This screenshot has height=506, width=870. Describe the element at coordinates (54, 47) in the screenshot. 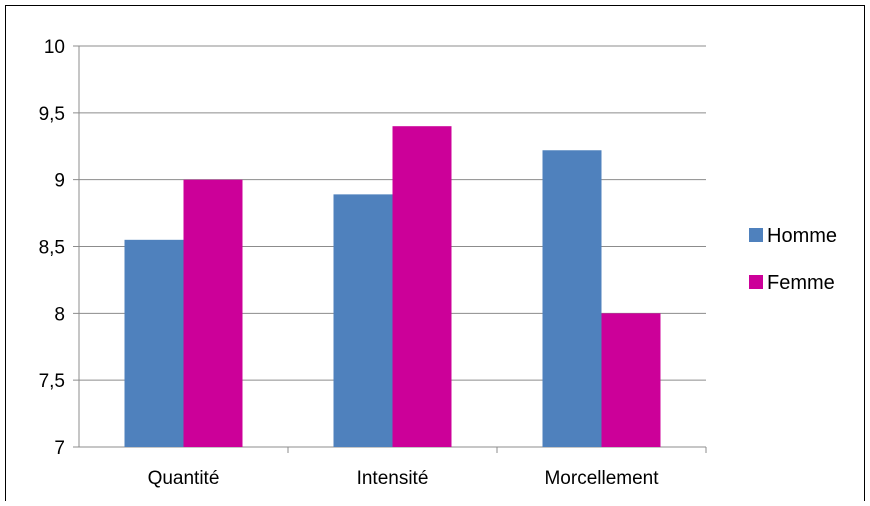

I see `y-tick-label: 10` at that location.